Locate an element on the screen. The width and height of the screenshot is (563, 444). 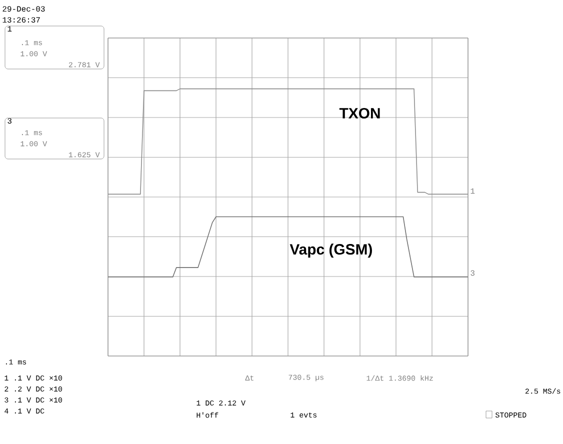
series-label: TXON is located at coordinates (359, 113).